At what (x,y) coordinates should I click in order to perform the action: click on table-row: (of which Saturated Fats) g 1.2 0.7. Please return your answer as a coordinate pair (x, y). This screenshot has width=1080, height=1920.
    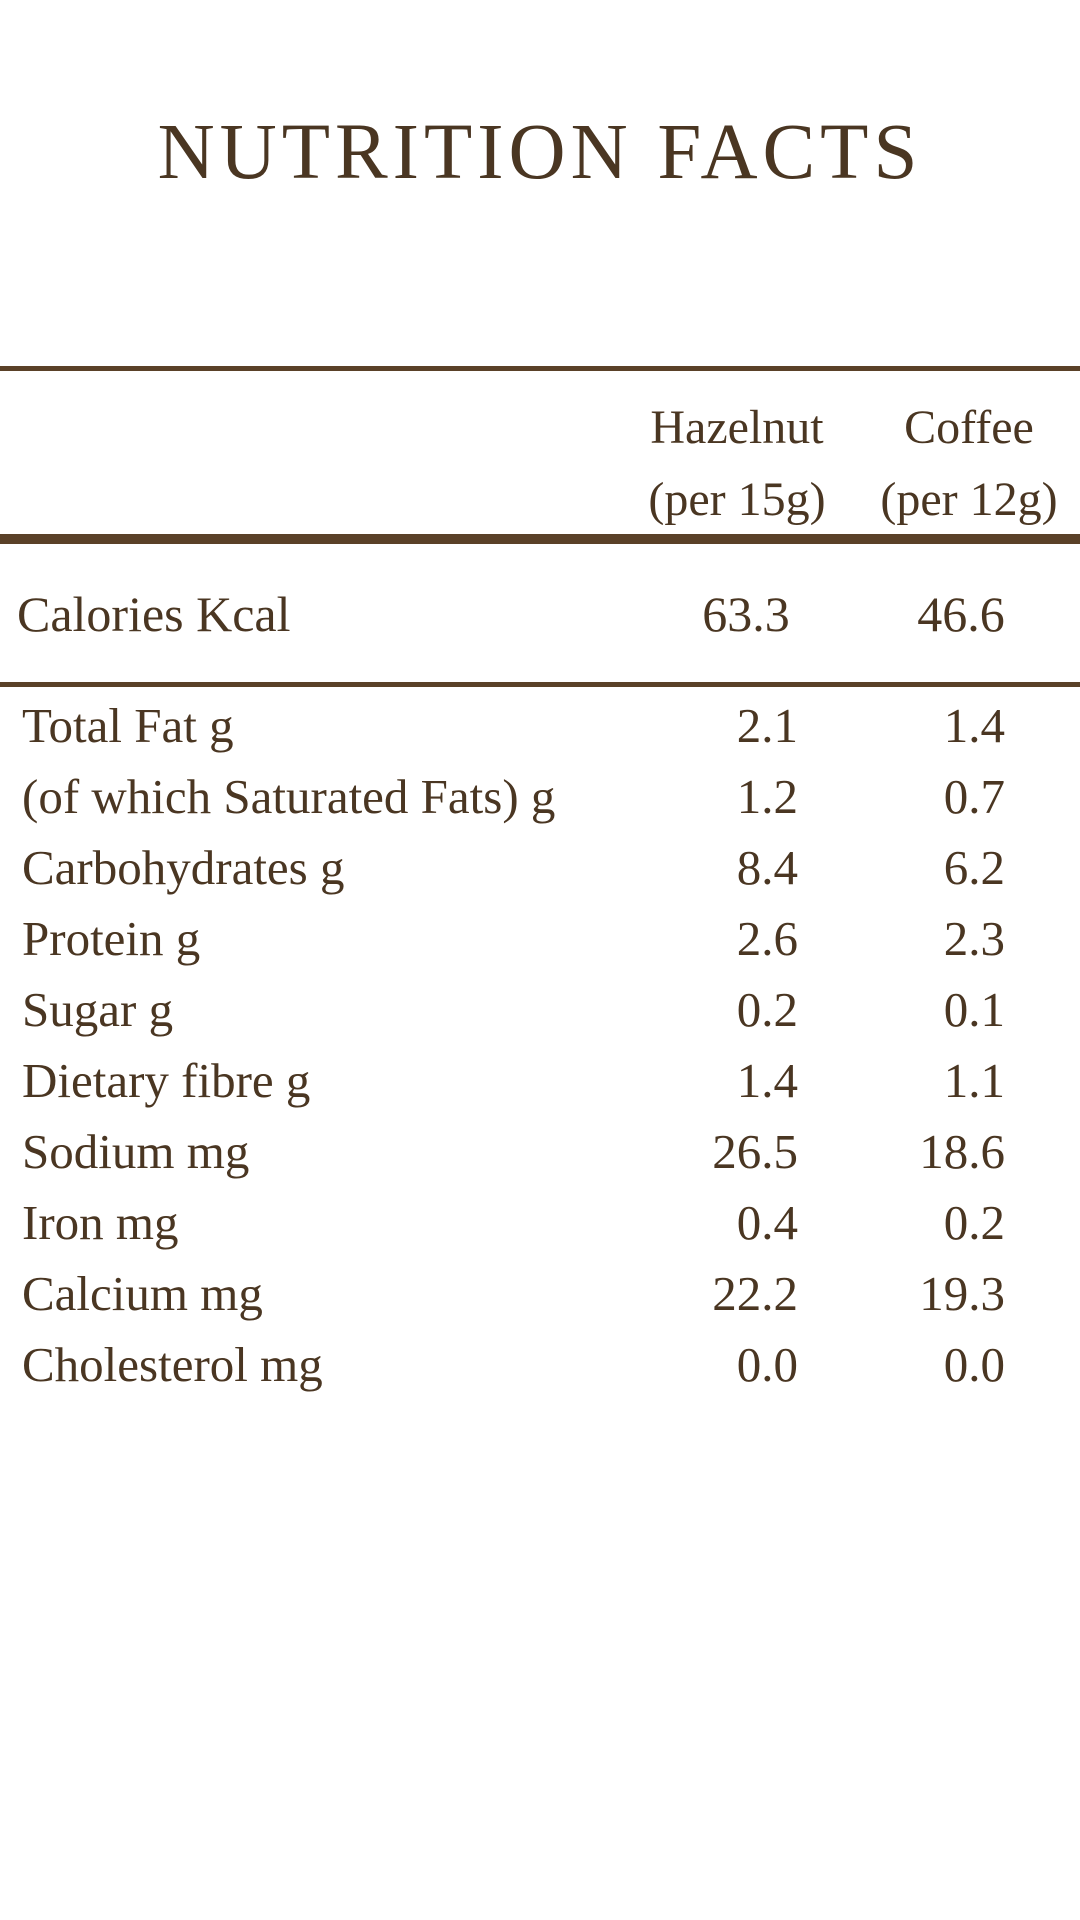
    Looking at the image, I should click on (540, 796).